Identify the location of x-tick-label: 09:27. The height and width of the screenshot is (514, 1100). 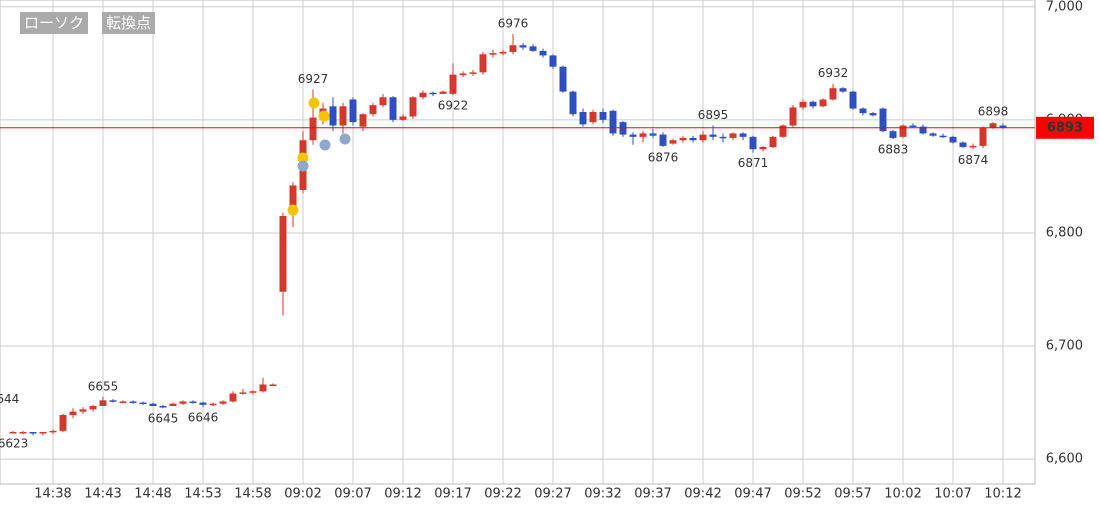
(552, 494).